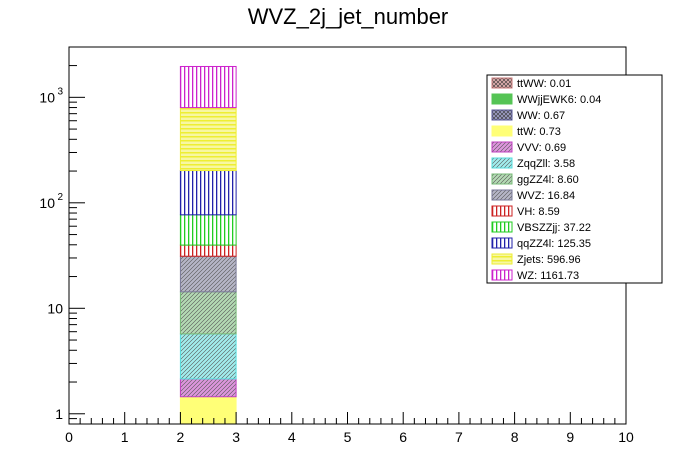 The width and height of the screenshot is (696, 472). What do you see at coordinates (541, 148) in the screenshot?
I see `legend-entry-vvv: VVV: 0.69` at bounding box center [541, 148].